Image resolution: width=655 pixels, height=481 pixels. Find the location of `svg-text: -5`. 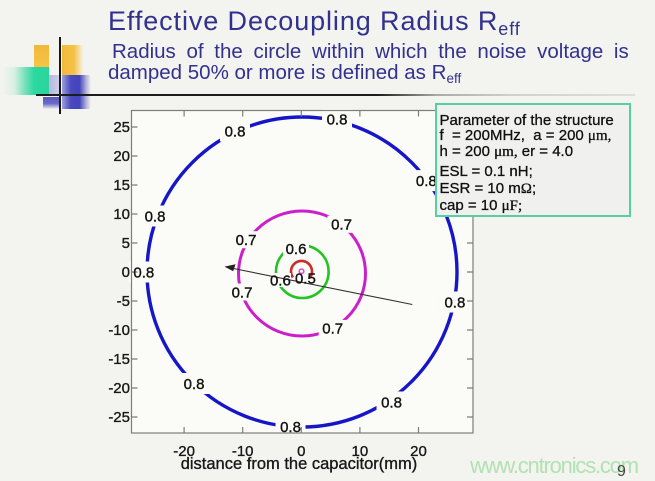

svg-text: -5 is located at coordinates (123, 301).